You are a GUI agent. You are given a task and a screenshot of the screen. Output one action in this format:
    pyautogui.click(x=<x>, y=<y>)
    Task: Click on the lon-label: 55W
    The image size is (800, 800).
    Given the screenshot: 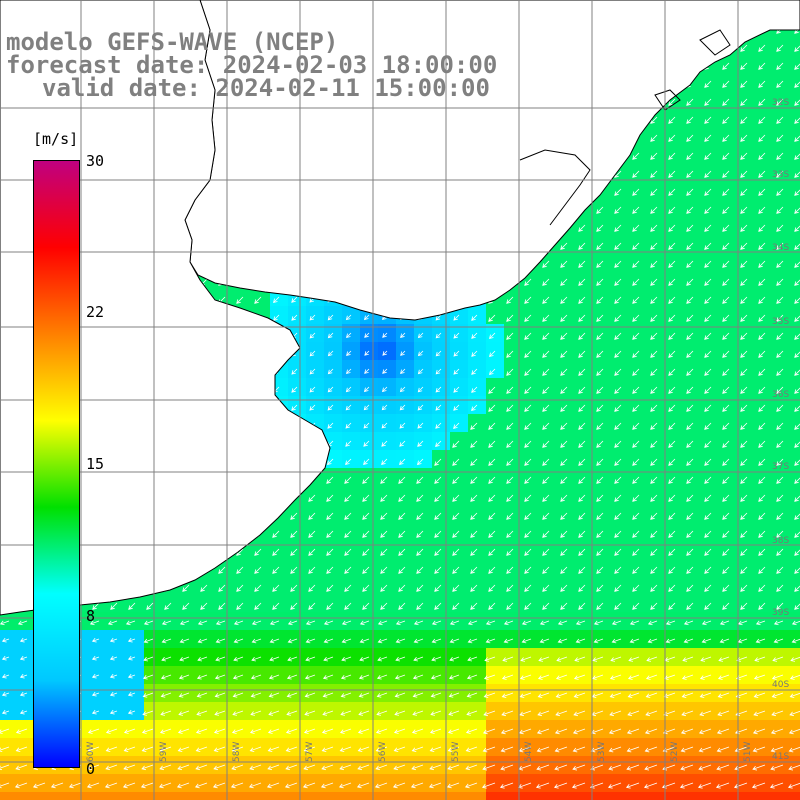 What is the action you would take?
    pyautogui.click(x=456, y=751)
    